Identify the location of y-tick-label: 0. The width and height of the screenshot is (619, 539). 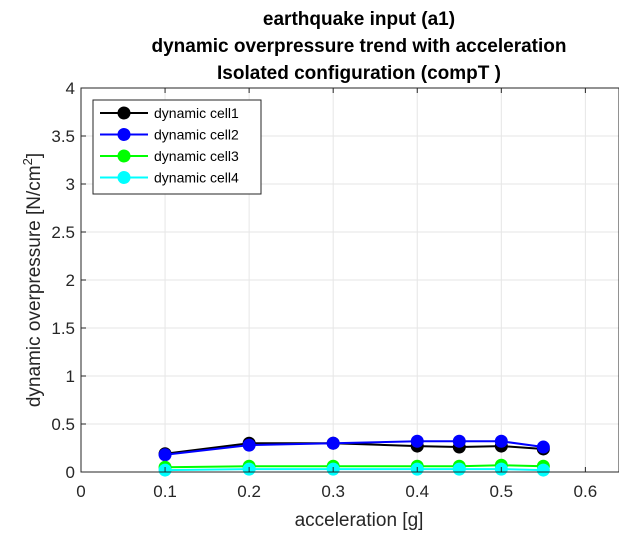
(70, 472).